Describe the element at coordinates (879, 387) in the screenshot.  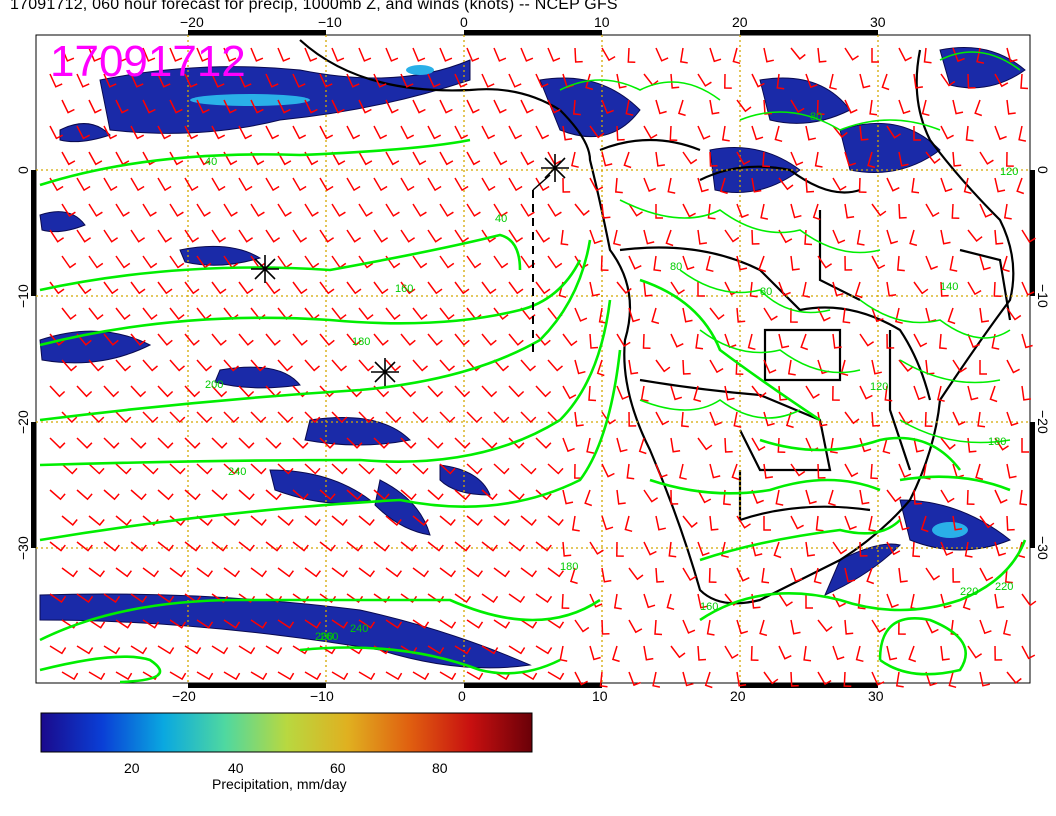
I see `contour-label: 120` at that location.